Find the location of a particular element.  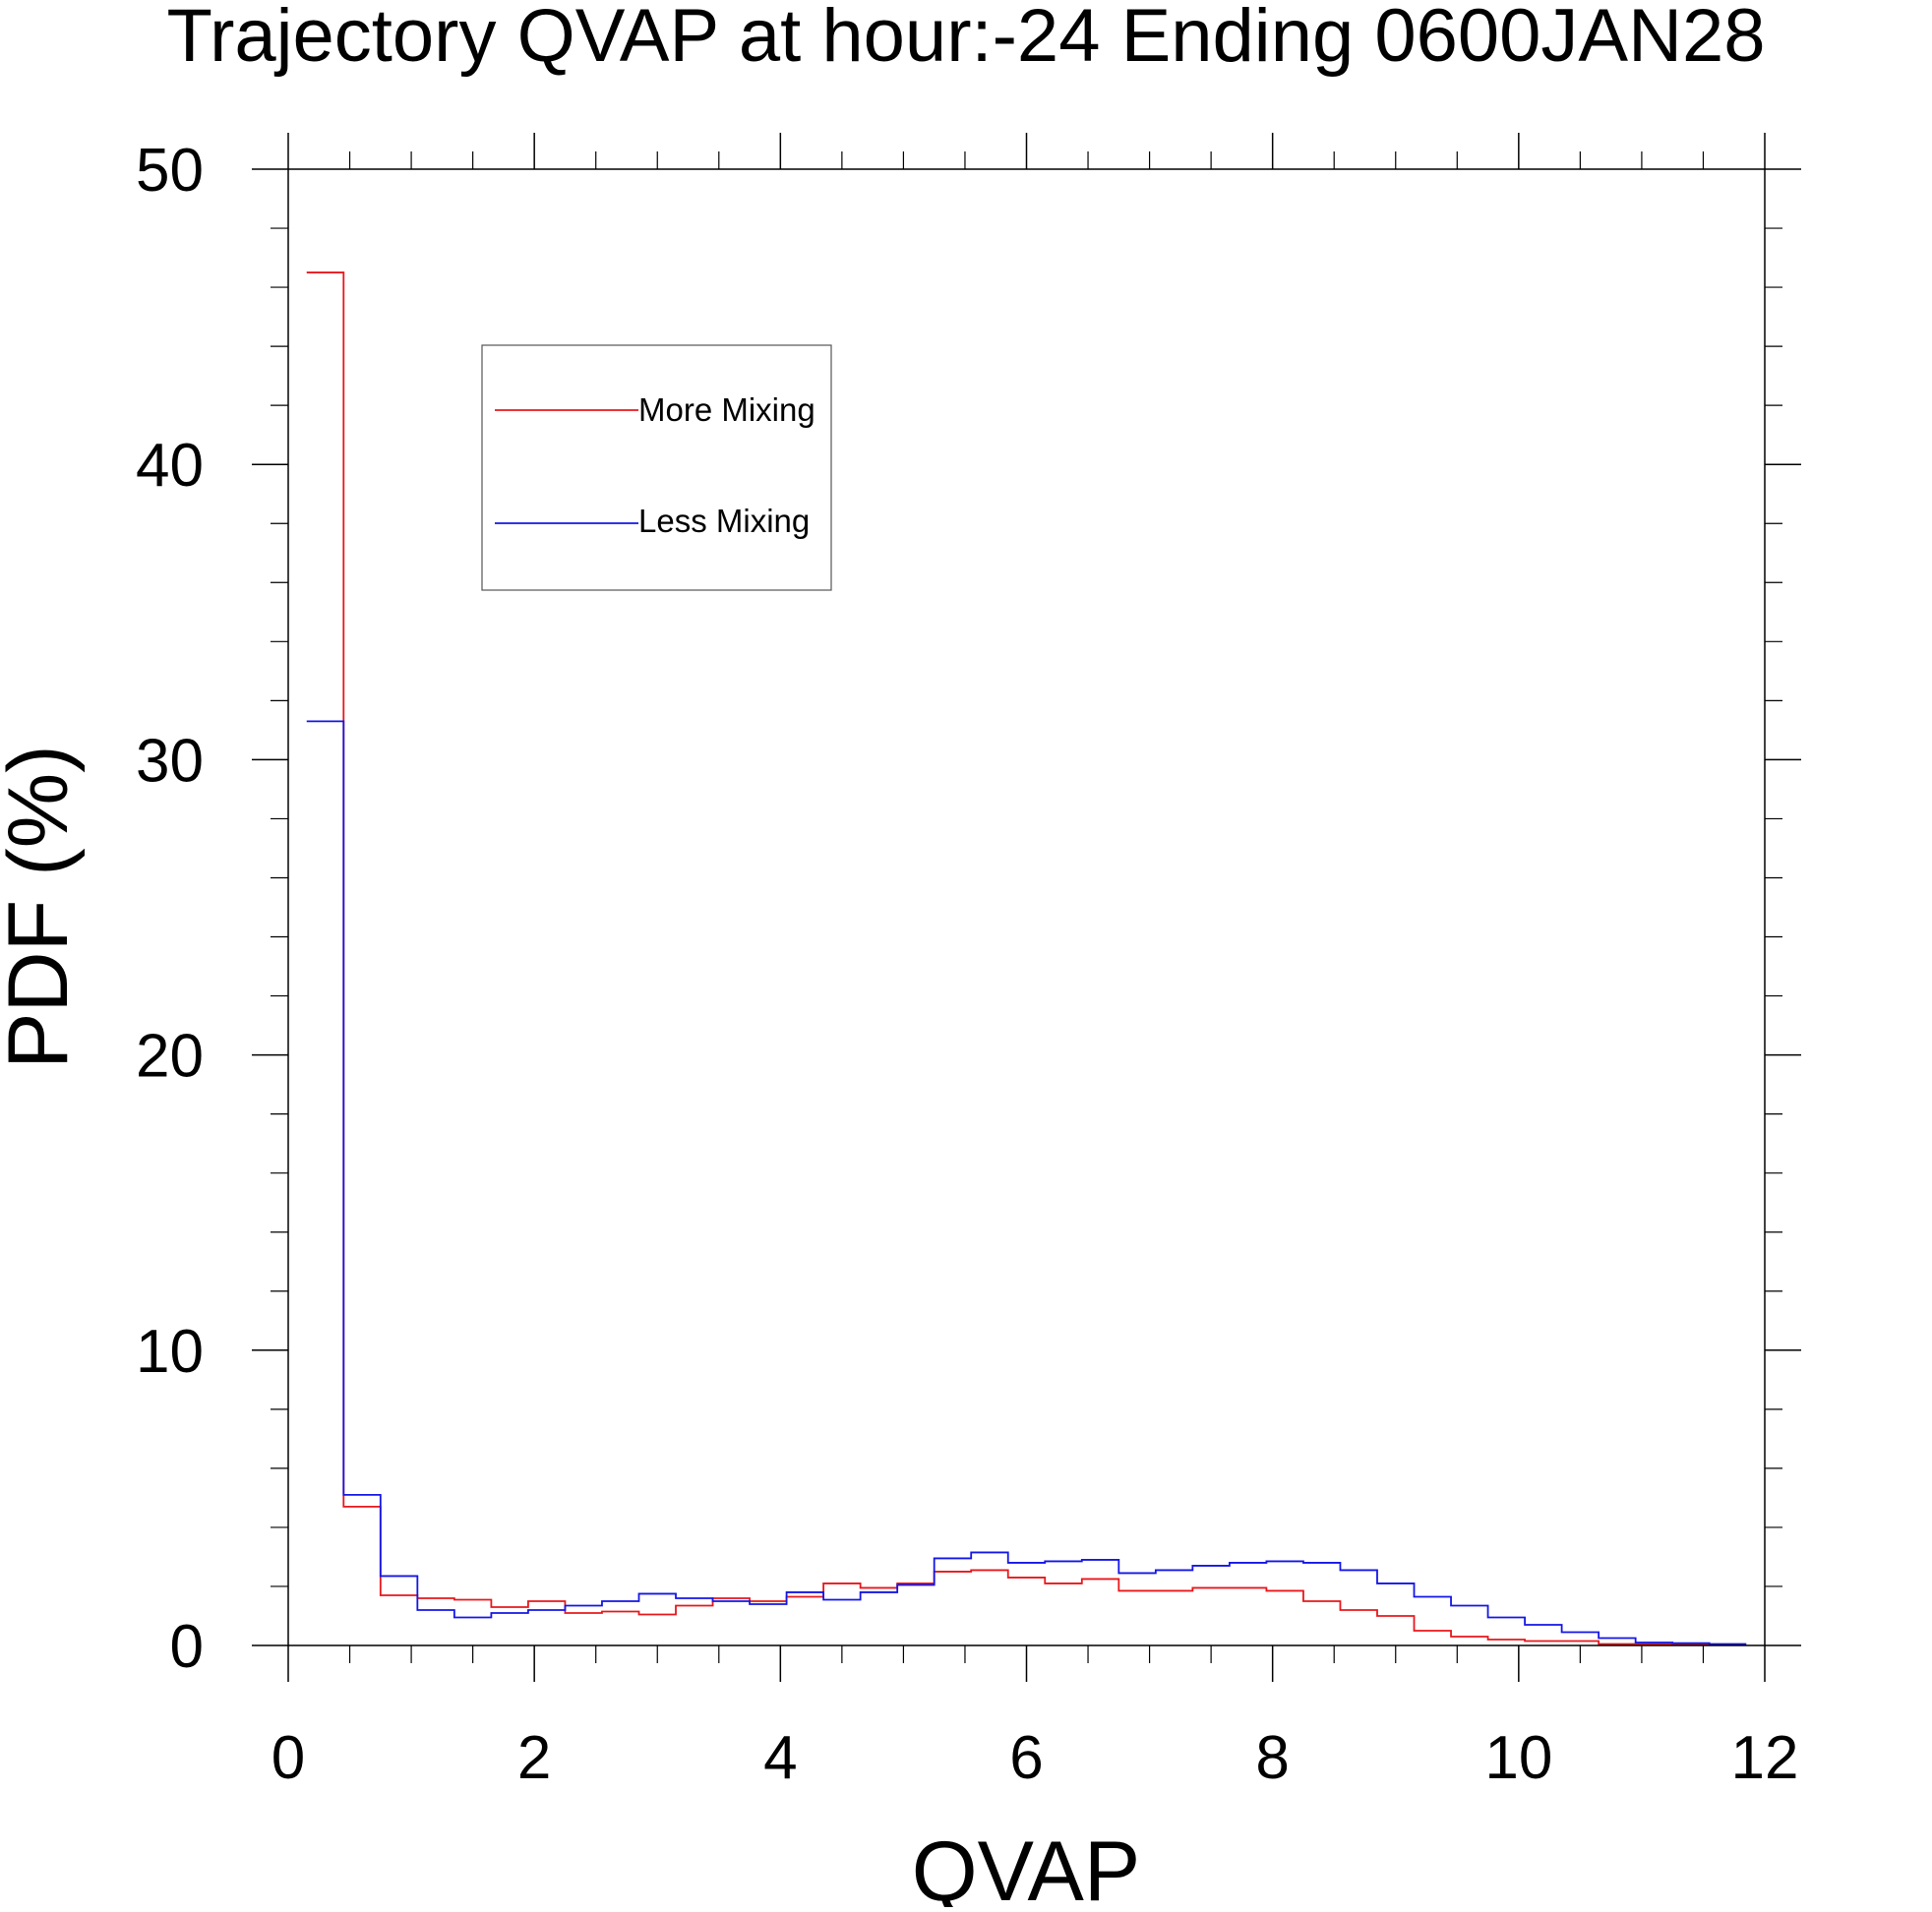

x-tick-label: 10 is located at coordinates (1518, 1758).